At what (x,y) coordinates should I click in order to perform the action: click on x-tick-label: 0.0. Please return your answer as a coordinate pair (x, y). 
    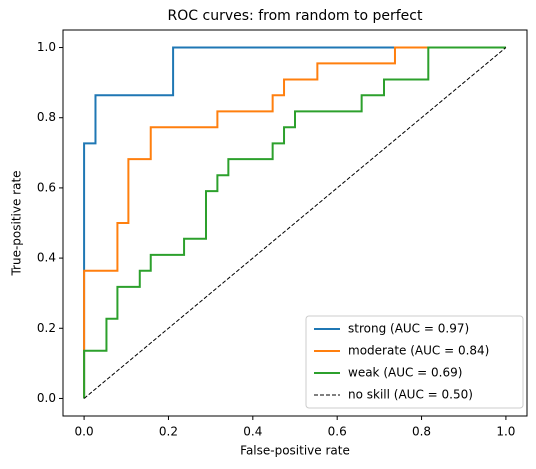
    Looking at the image, I should click on (84, 432).